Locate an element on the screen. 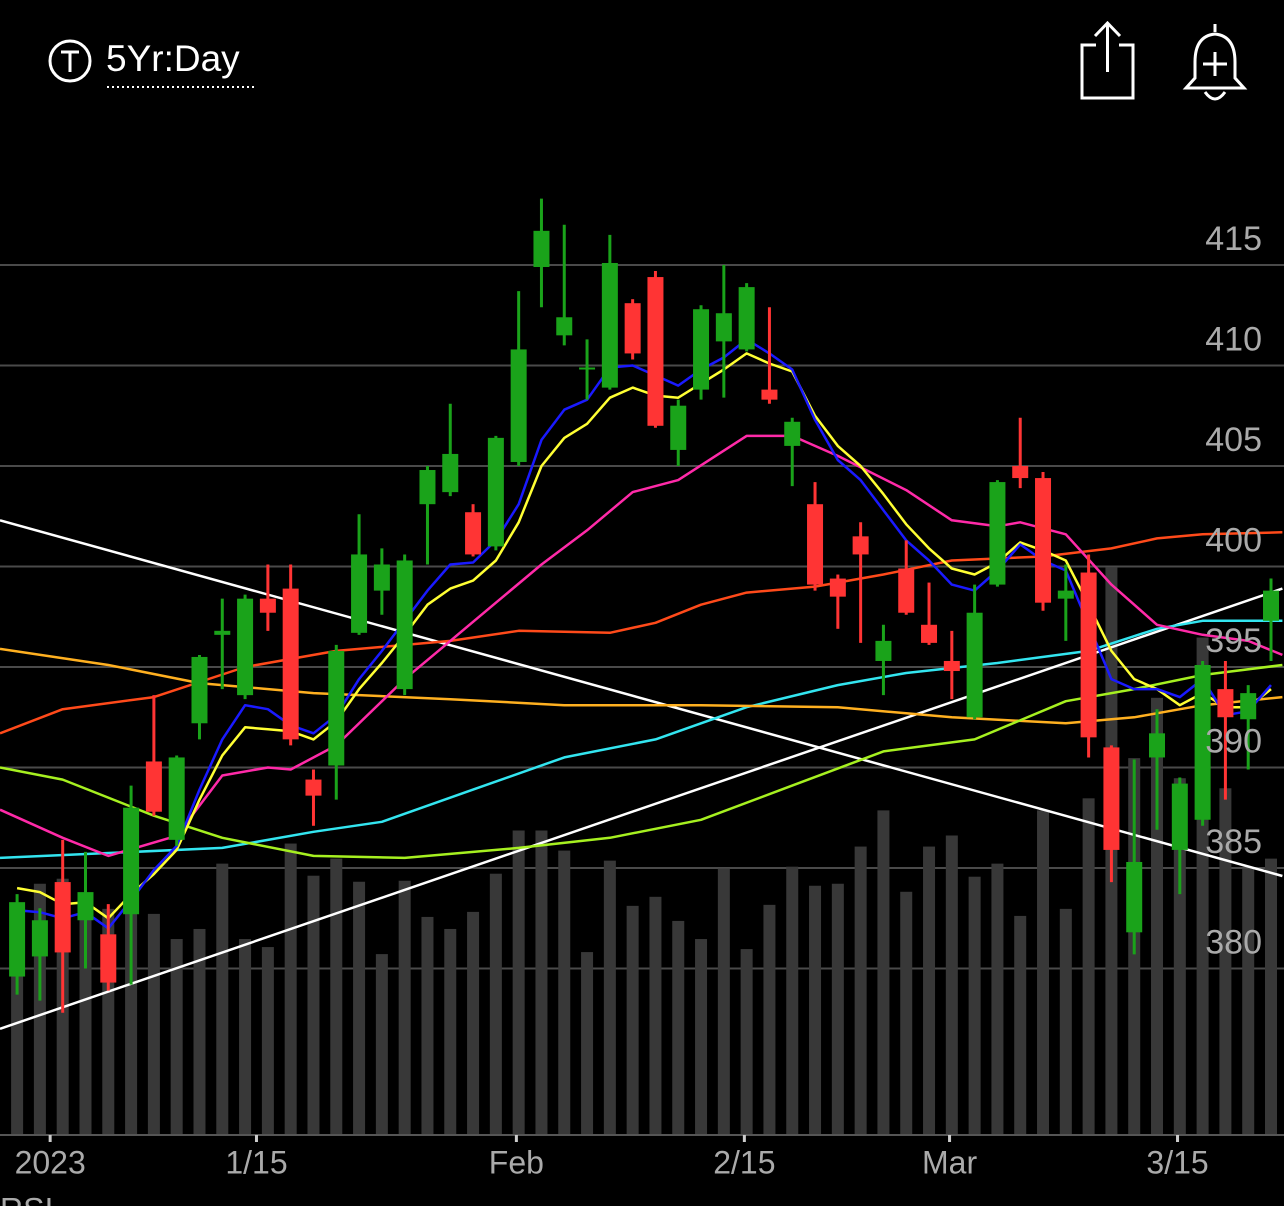  x-tick-label: 3/15 is located at coordinates (1177, 1162).